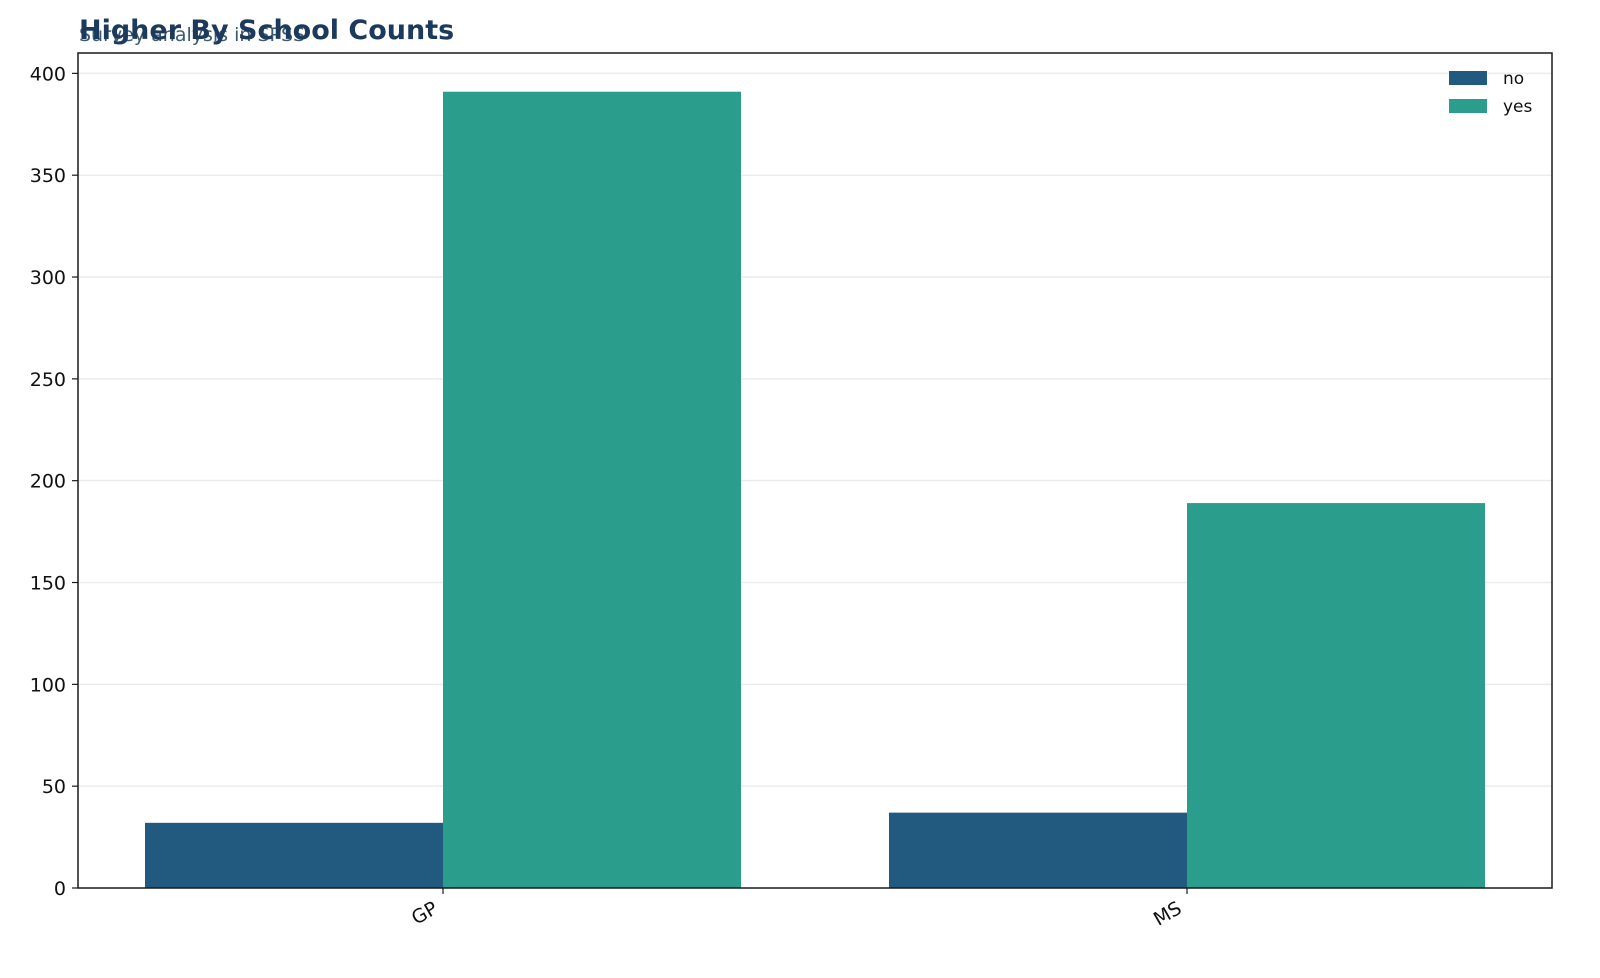  Describe the element at coordinates (294, 855) in the screenshot. I see `bar-no-GP` at that location.